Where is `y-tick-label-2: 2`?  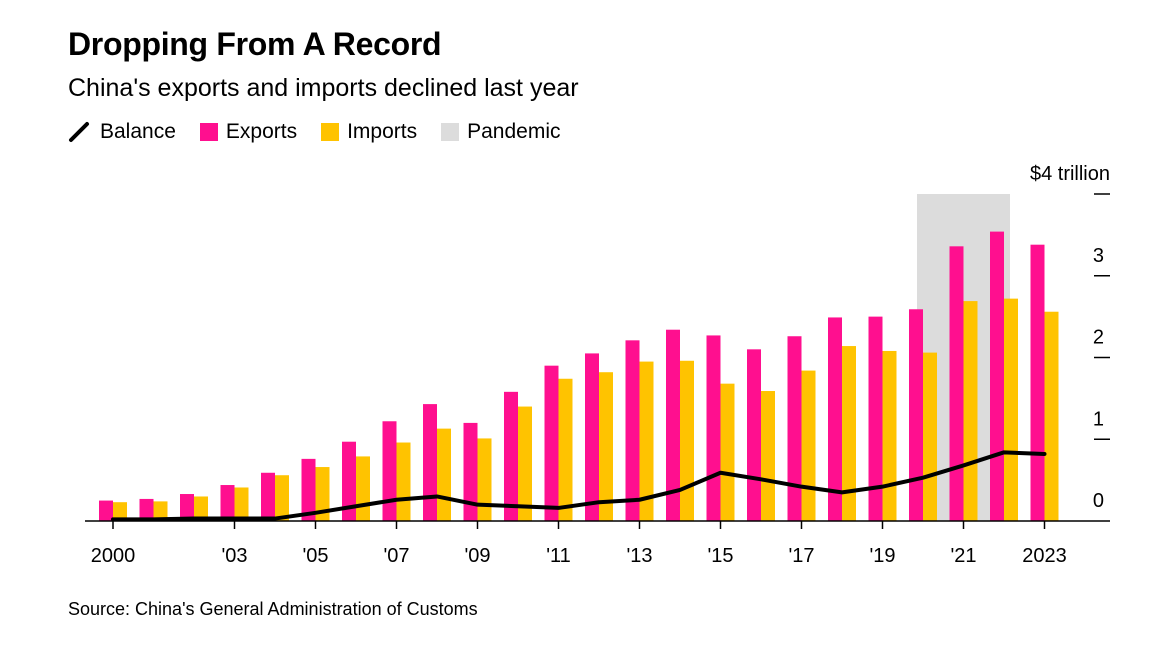
y-tick-label-2: 2 is located at coordinates (1098, 338).